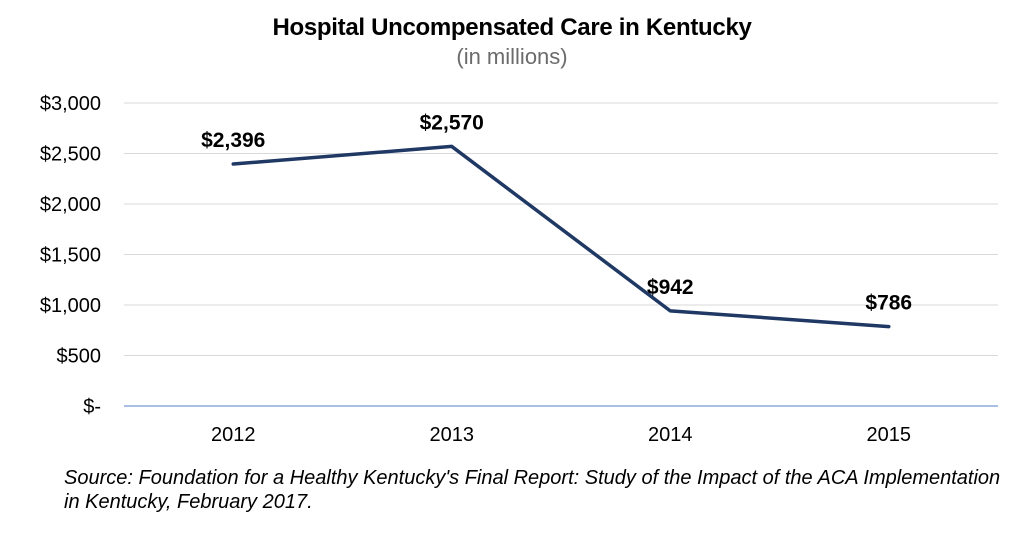  Describe the element at coordinates (512, 27) in the screenshot. I see `chart-title: Hospital Uncompensated Care in Kentucky` at that location.